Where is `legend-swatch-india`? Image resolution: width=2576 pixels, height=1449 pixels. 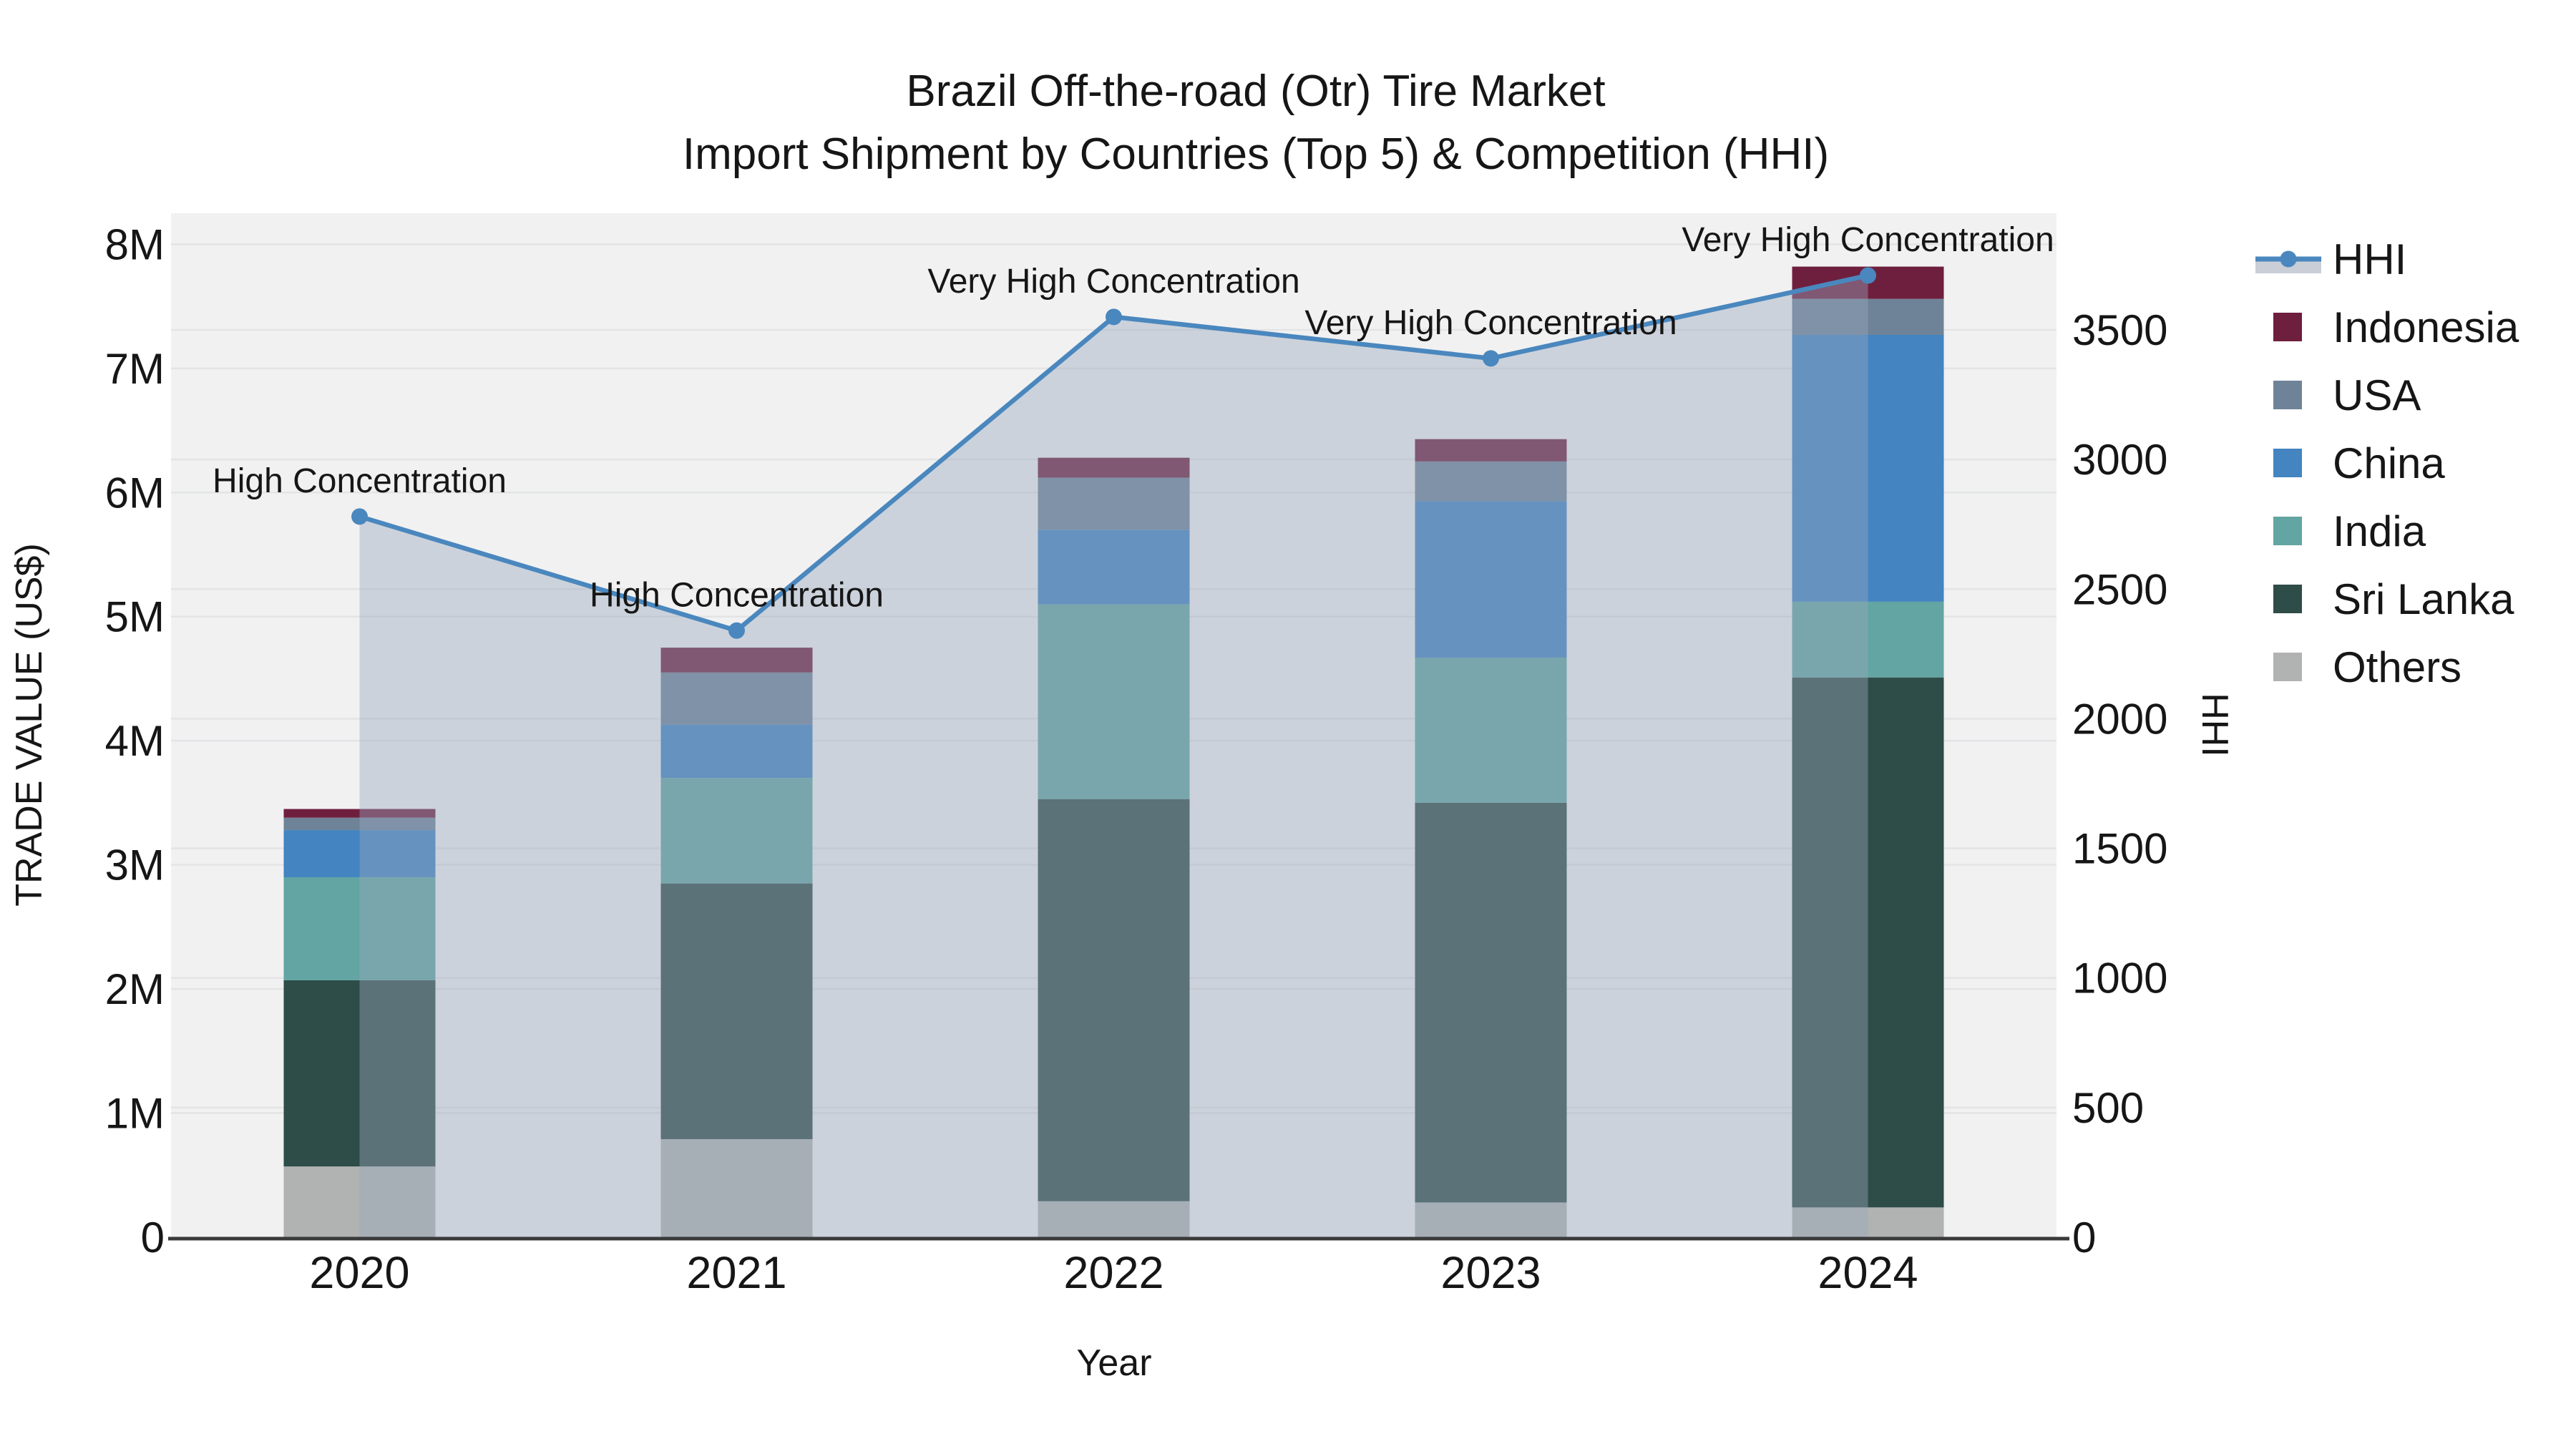
legend-swatch-india is located at coordinates (2287, 531).